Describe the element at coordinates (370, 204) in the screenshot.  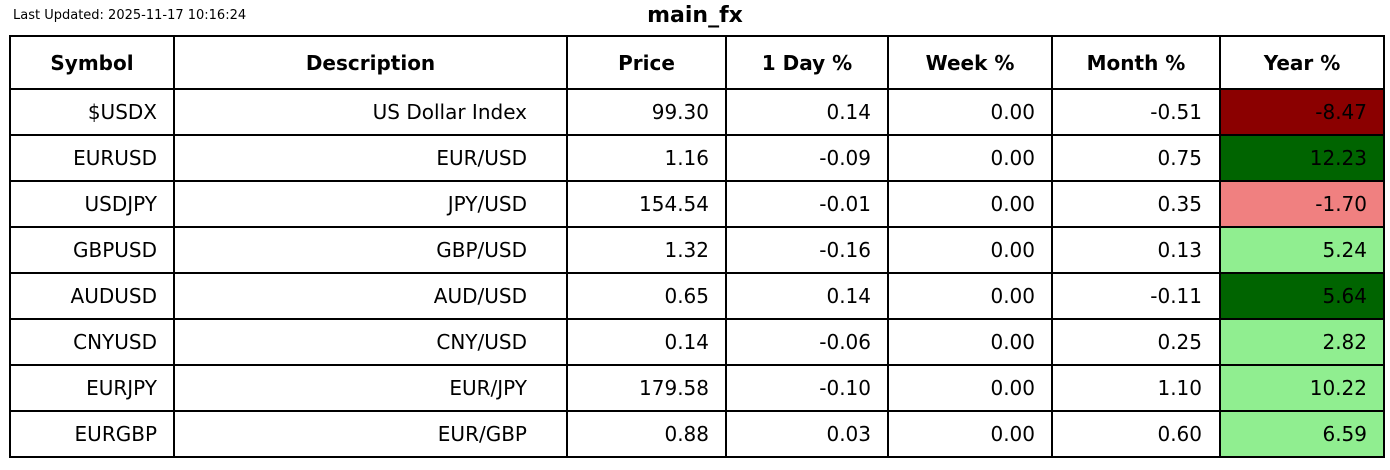
I see `cell-description: JPY/USD` at that location.